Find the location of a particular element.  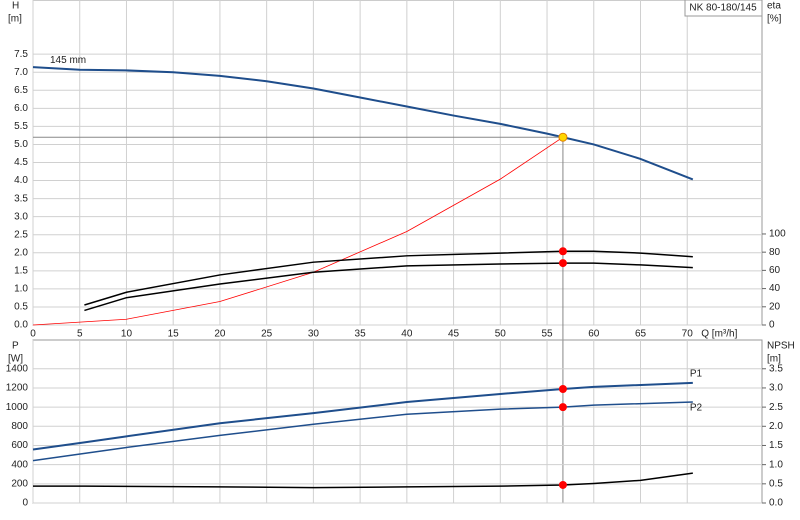

y-tick-label: 3.5 is located at coordinates (21, 198).